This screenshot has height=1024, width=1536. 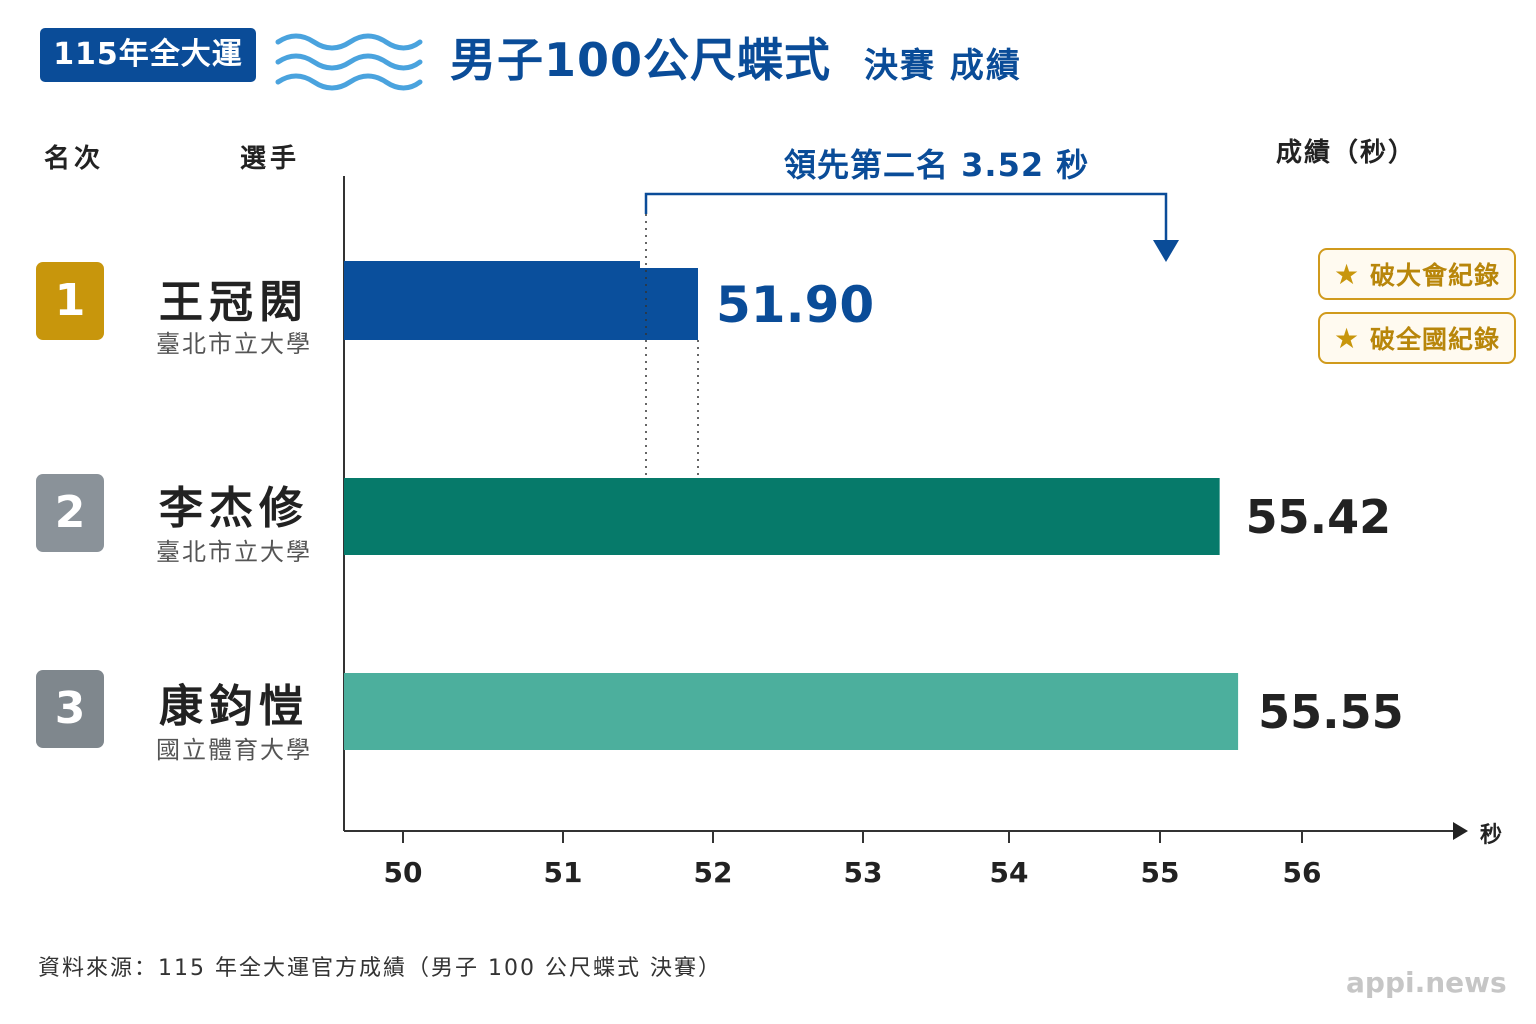 What do you see at coordinates (937, 165) in the screenshot?
I see `lead-margin-label: 領先第二名 3.52 秒` at bounding box center [937, 165].